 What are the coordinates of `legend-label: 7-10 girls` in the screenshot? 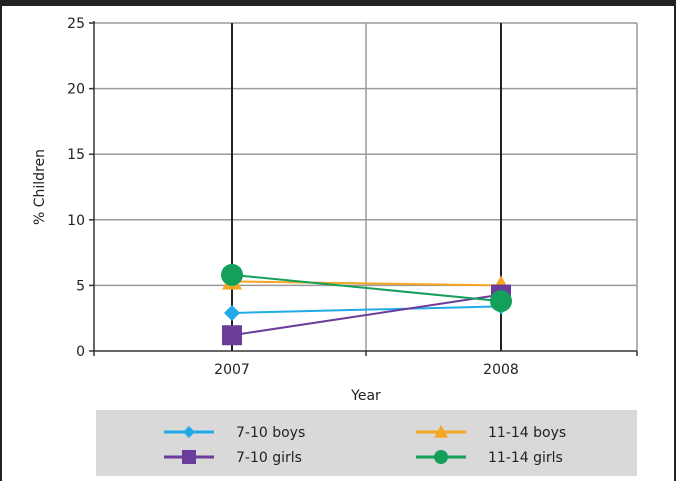 It's located at (269, 458).